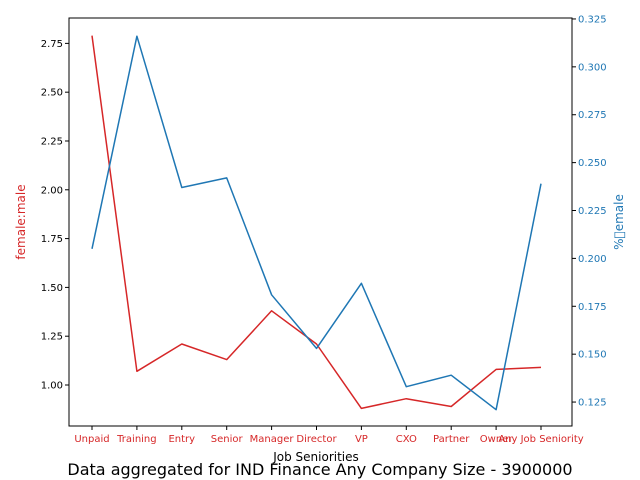  Describe the element at coordinates (52, 288) in the screenshot. I see `left-tick-label: 1.50` at that location.